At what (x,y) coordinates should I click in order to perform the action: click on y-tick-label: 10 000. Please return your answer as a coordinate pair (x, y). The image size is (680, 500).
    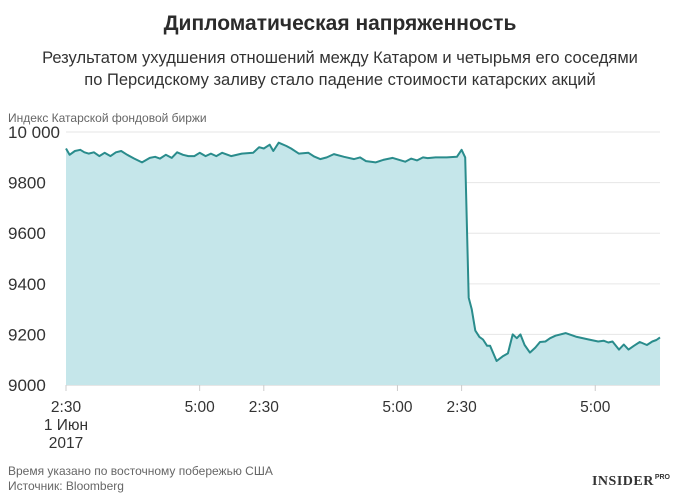
    Looking at the image, I should click on (34, 132).